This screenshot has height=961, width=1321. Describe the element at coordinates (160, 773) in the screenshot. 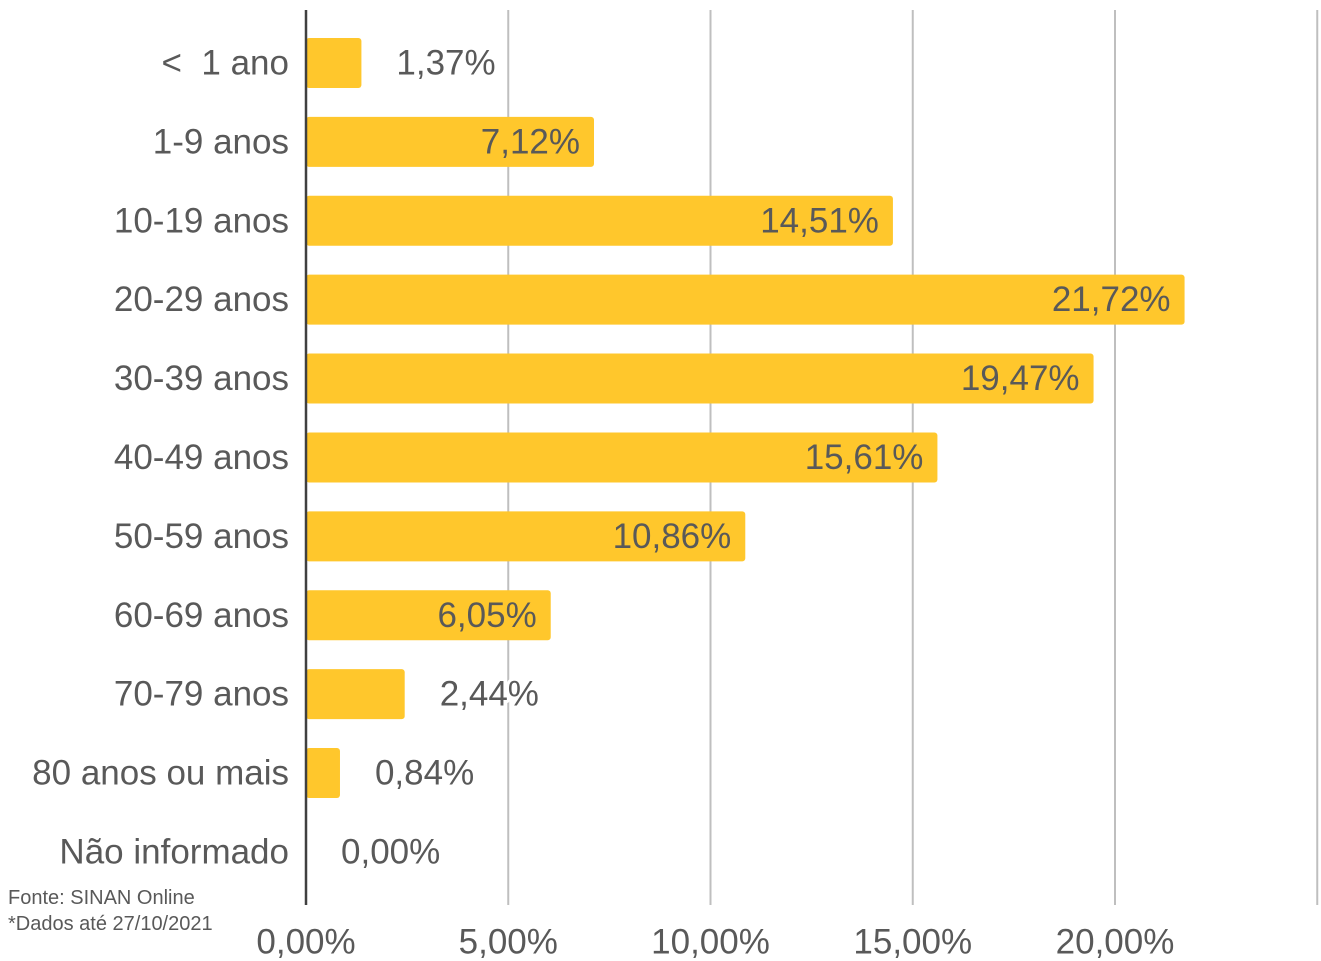

I see `category-label: 80 anos ou mais` at that location.